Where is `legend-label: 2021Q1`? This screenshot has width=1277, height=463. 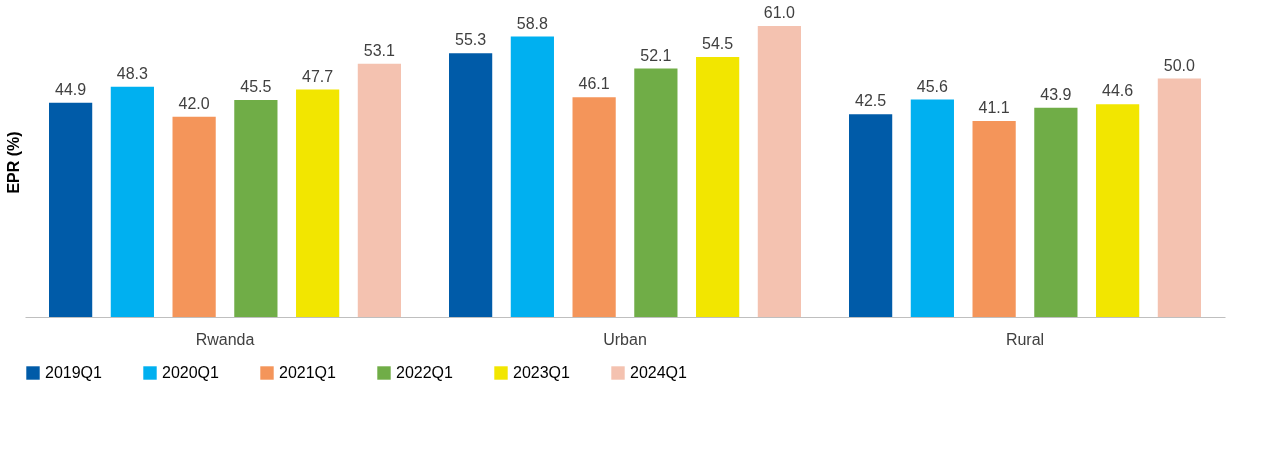 legend-label: 2021Q1 is located at coordinates (308, 372).